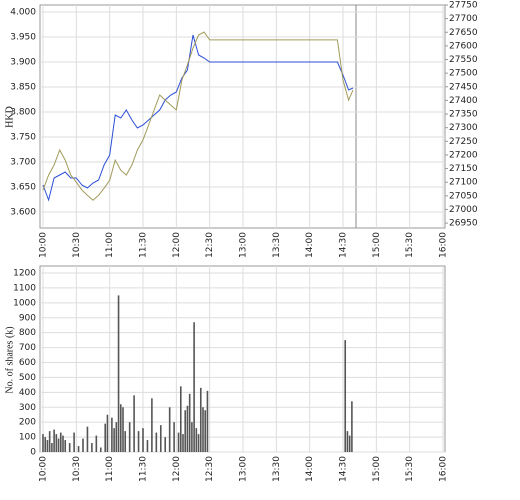 This screenshot has width=520, height=500. I want to click on y-tick-label: 3.700, so click(23, 163).